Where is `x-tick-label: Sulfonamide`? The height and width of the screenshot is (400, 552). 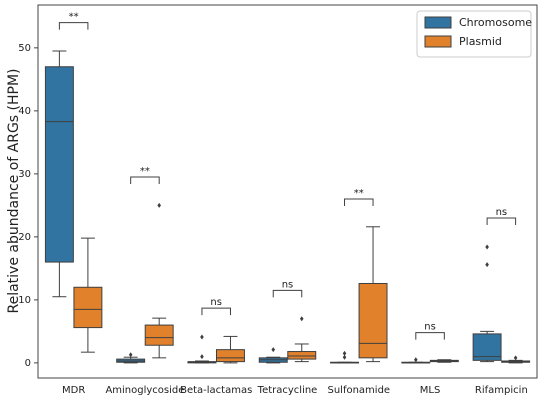
x-tick-label: Sulfonamide is located at coordinates (358, 390).